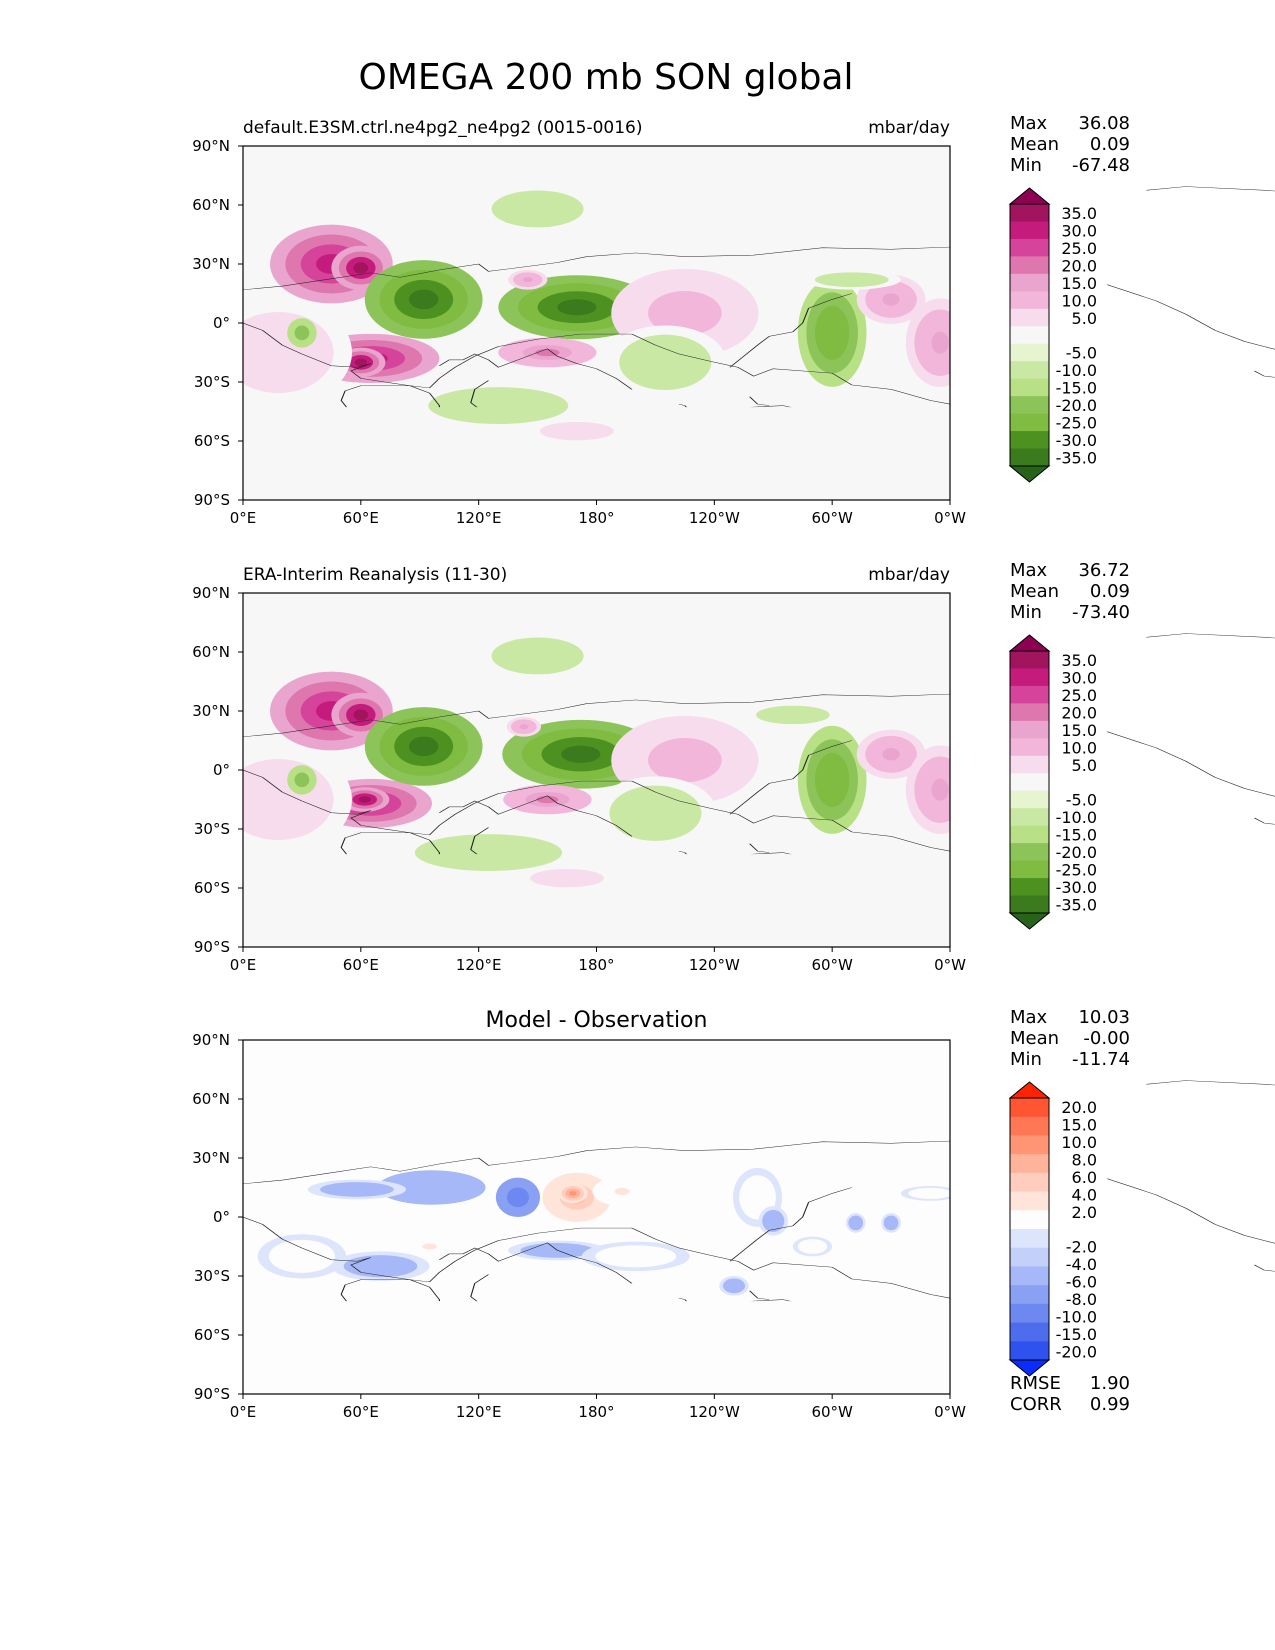 Image resolution: width=1275 pixels, height=1650 pixels. I want to click on x-tick-label: 120°W, so click(714, 1412).